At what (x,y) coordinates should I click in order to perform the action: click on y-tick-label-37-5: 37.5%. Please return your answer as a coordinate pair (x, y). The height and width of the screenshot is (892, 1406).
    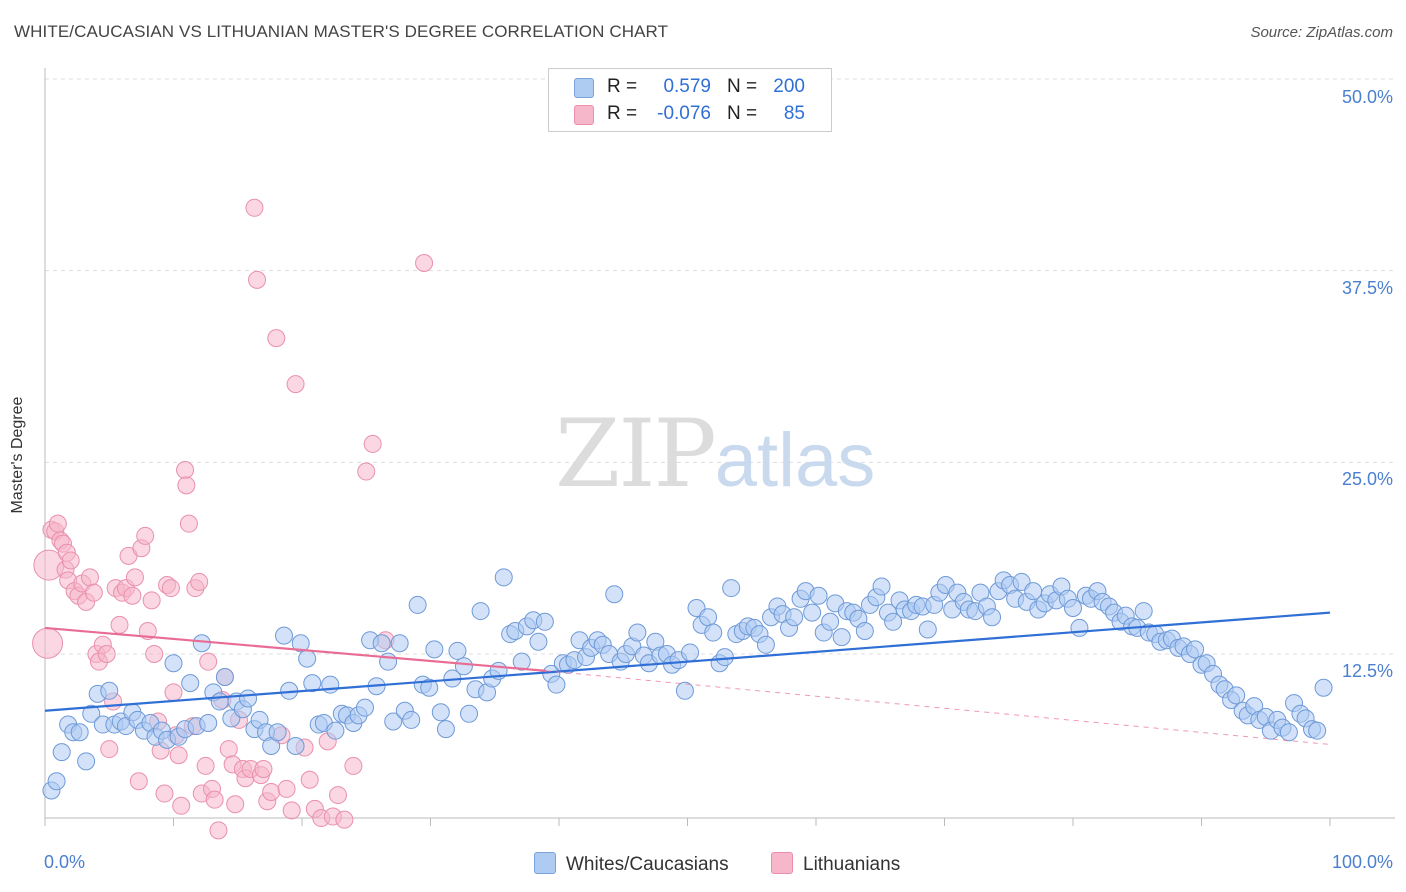
    Looking at the image, I should click on (1367, 288).